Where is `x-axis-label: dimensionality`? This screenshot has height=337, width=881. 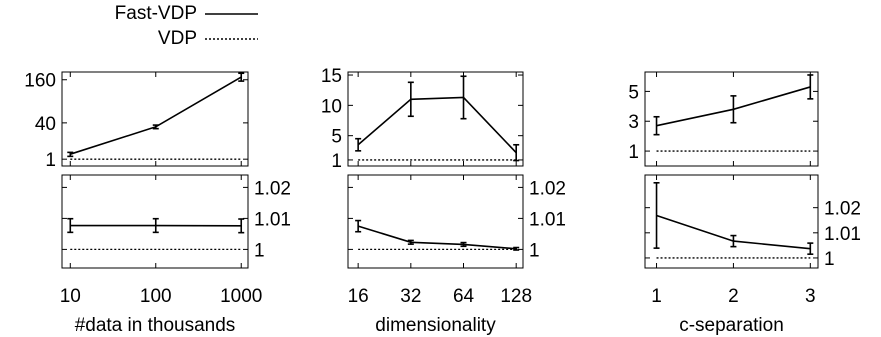 x-axis-label: dimensionality is located at coordinates (435, 325).